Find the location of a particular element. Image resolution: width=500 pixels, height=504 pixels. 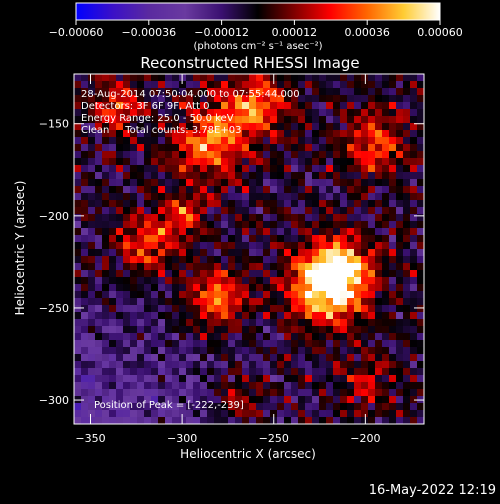

colorbar-tick-label: 0.00060 is located at coordinates (440, 32).